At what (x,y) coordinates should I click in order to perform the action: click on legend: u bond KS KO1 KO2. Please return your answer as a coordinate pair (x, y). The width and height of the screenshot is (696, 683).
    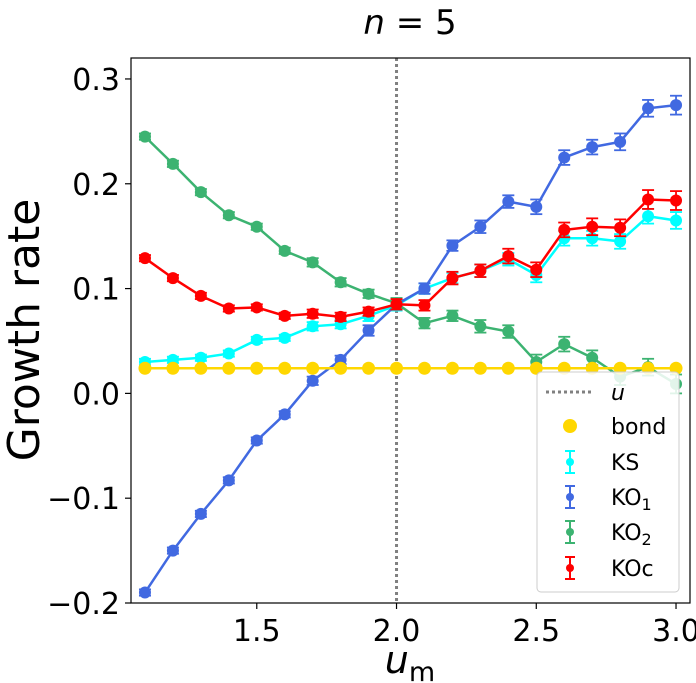
    Looking at the image, I should click on (608, 482).